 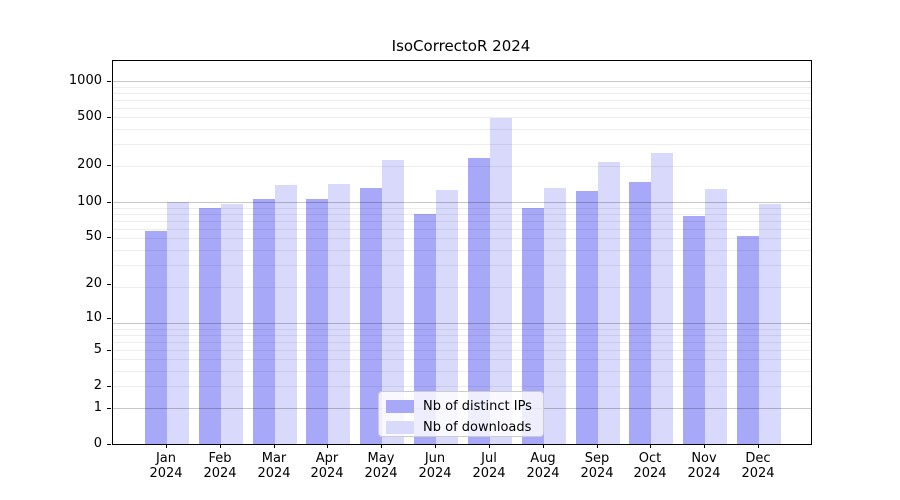 I want to click on y-tick-label-20: 20, so click(x=93, y=283).